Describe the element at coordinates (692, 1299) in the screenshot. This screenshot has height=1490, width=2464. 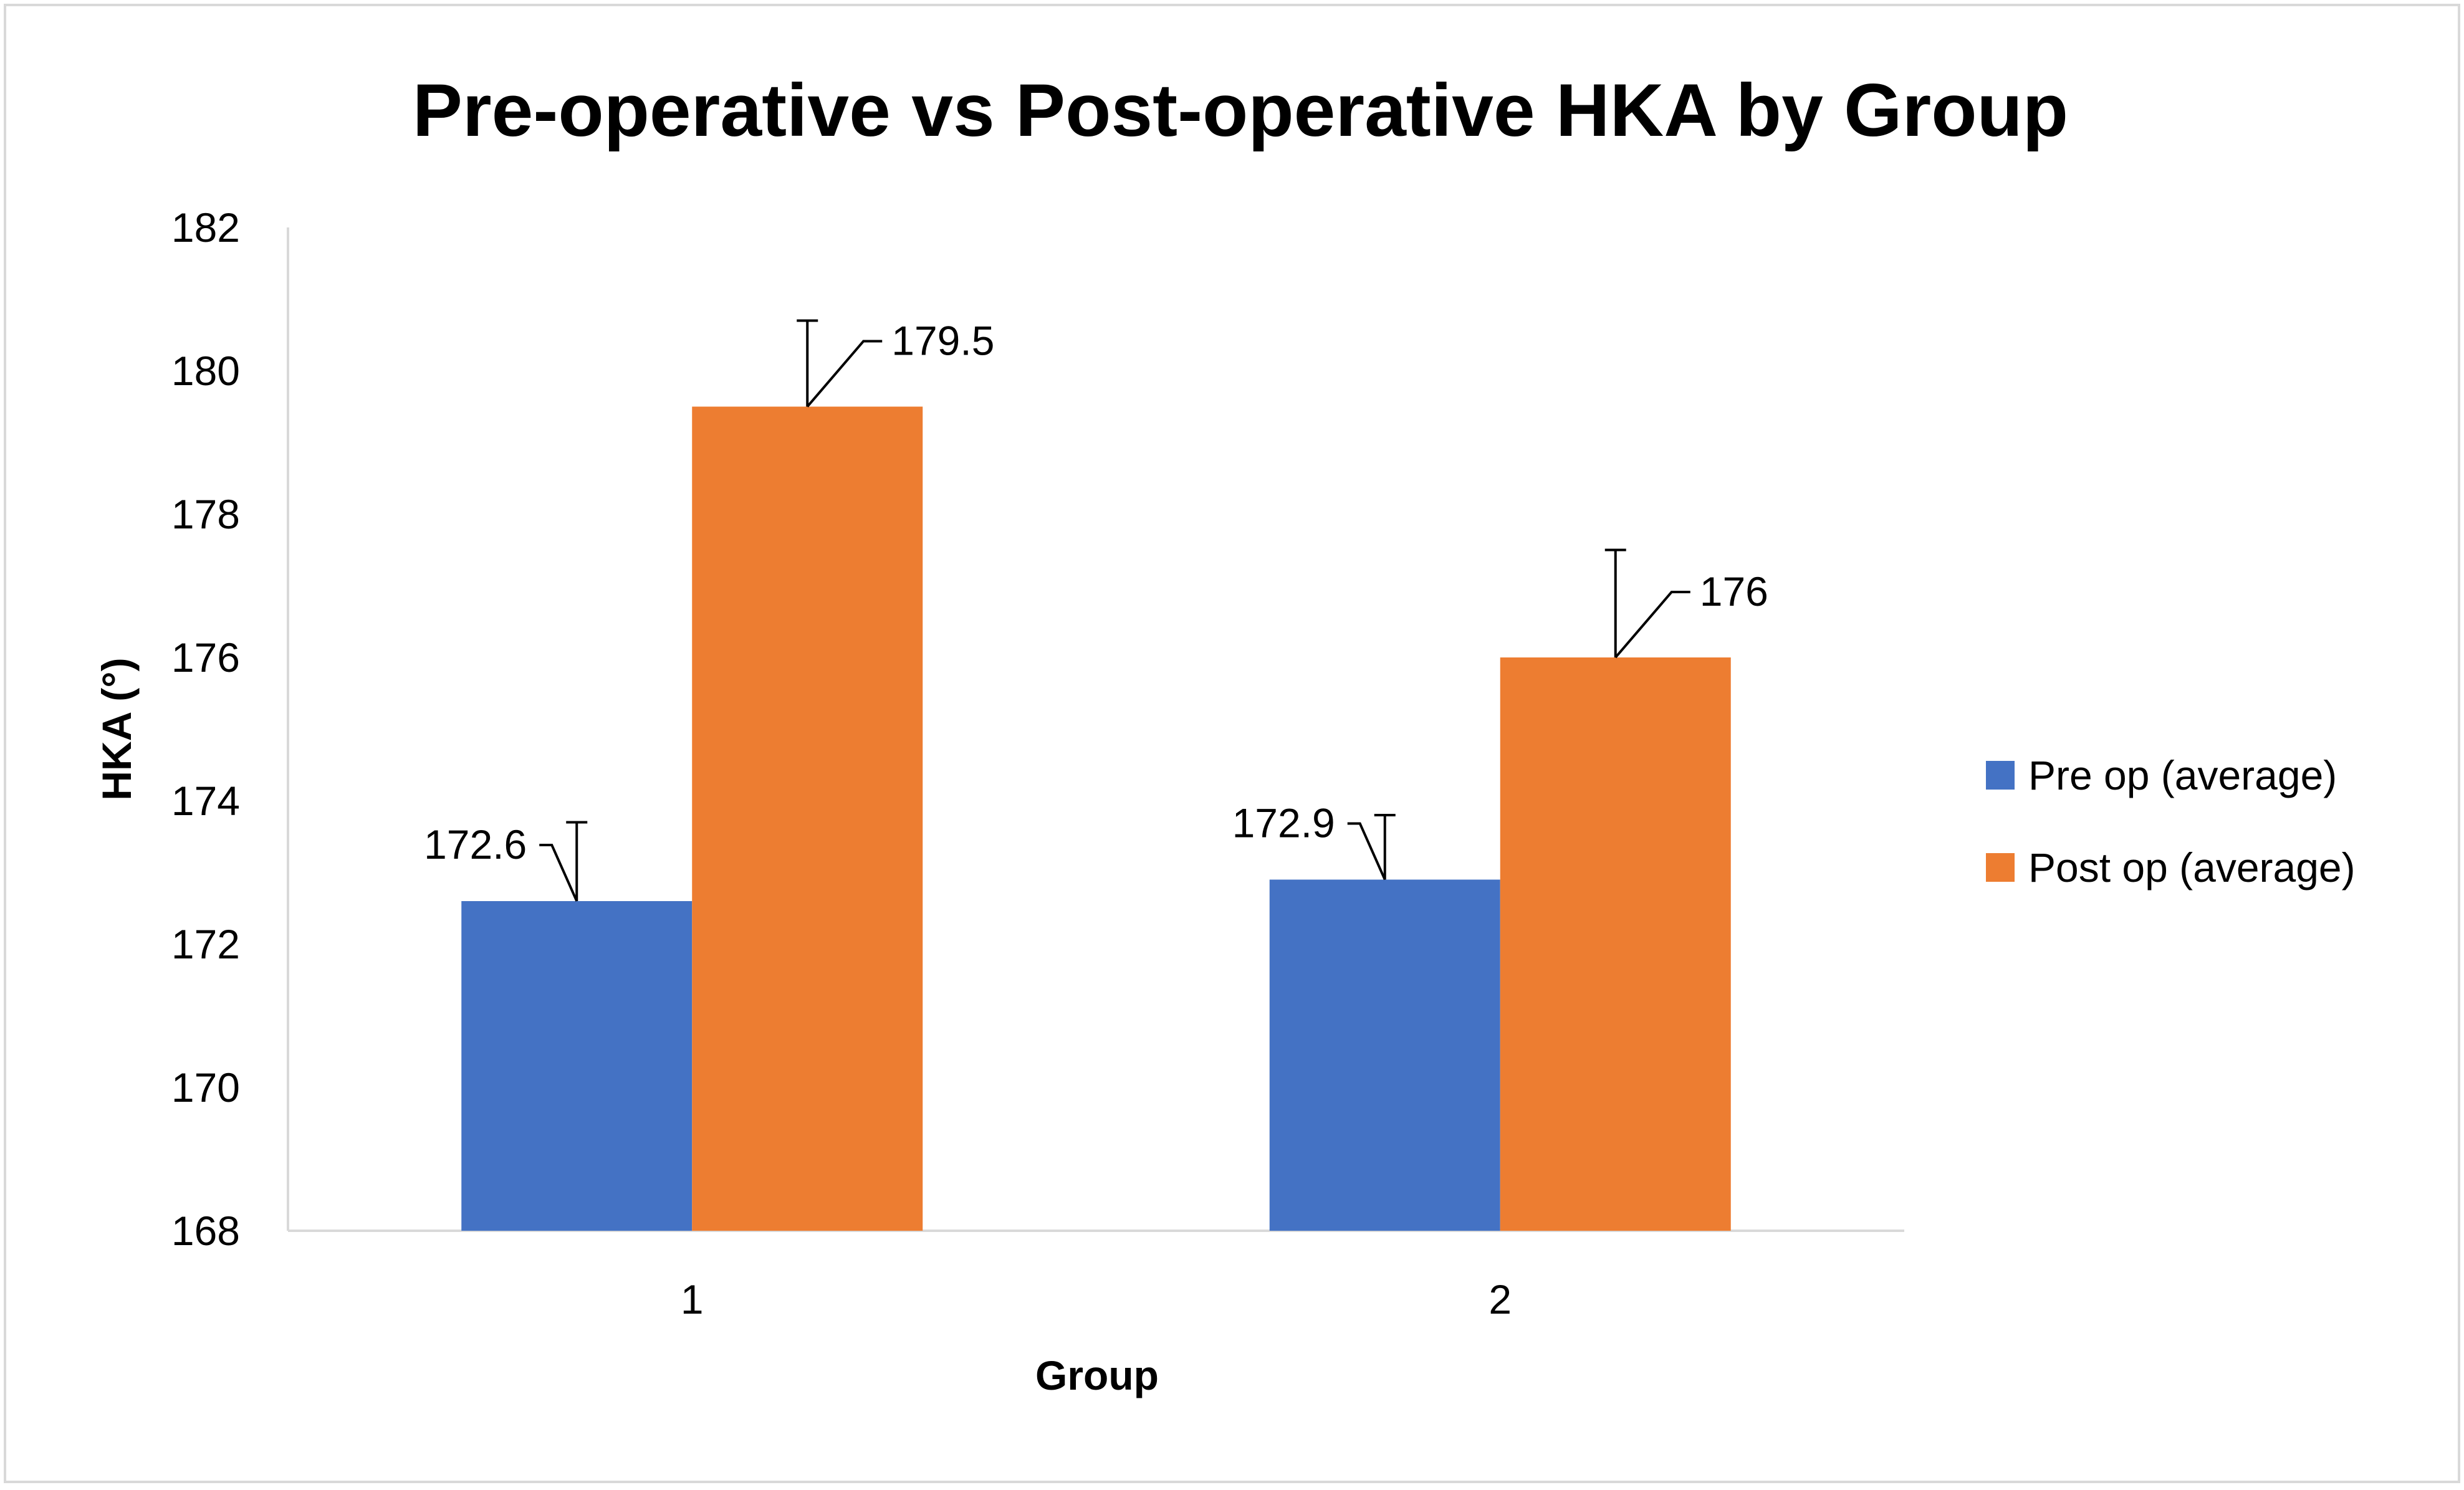
I see `x-tick-label: 1` at that location.